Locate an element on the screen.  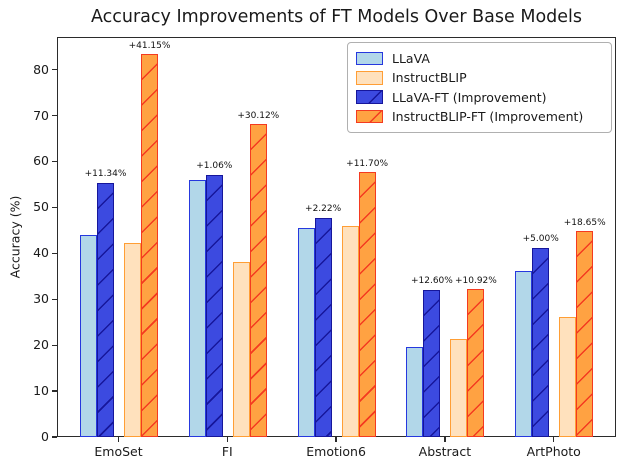
legend-swatch-instructblip-ft-improvement is located at coordinates (369, 116).